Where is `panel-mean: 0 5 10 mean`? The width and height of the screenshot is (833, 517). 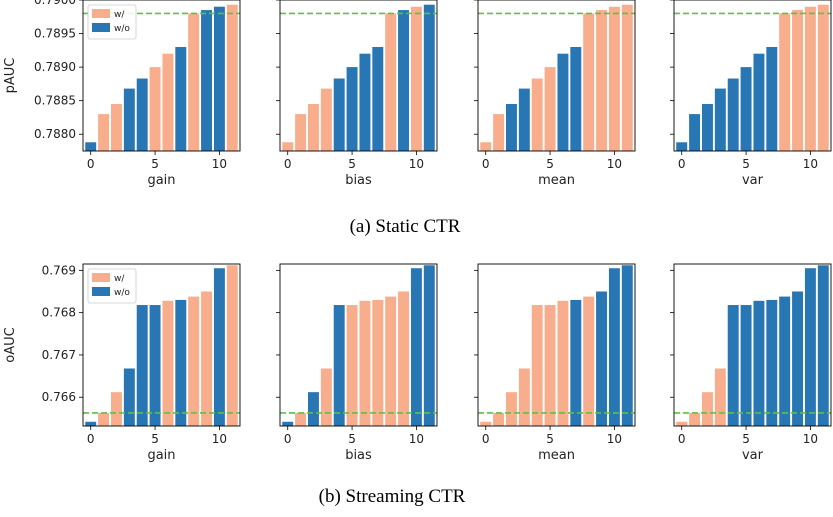
panel-mean: 0 5 10 mean is located at coordinates (555, 94).